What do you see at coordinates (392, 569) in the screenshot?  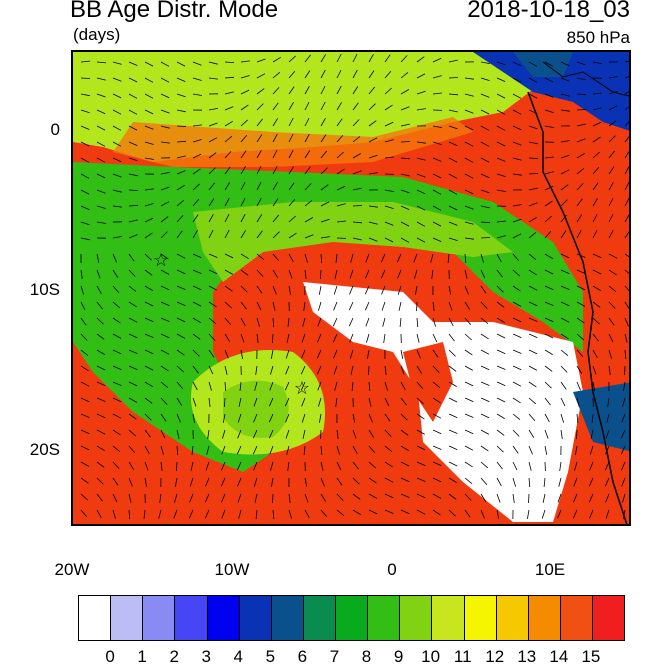 I see `lon-label-0: 0` at bounding box center [392, 569].